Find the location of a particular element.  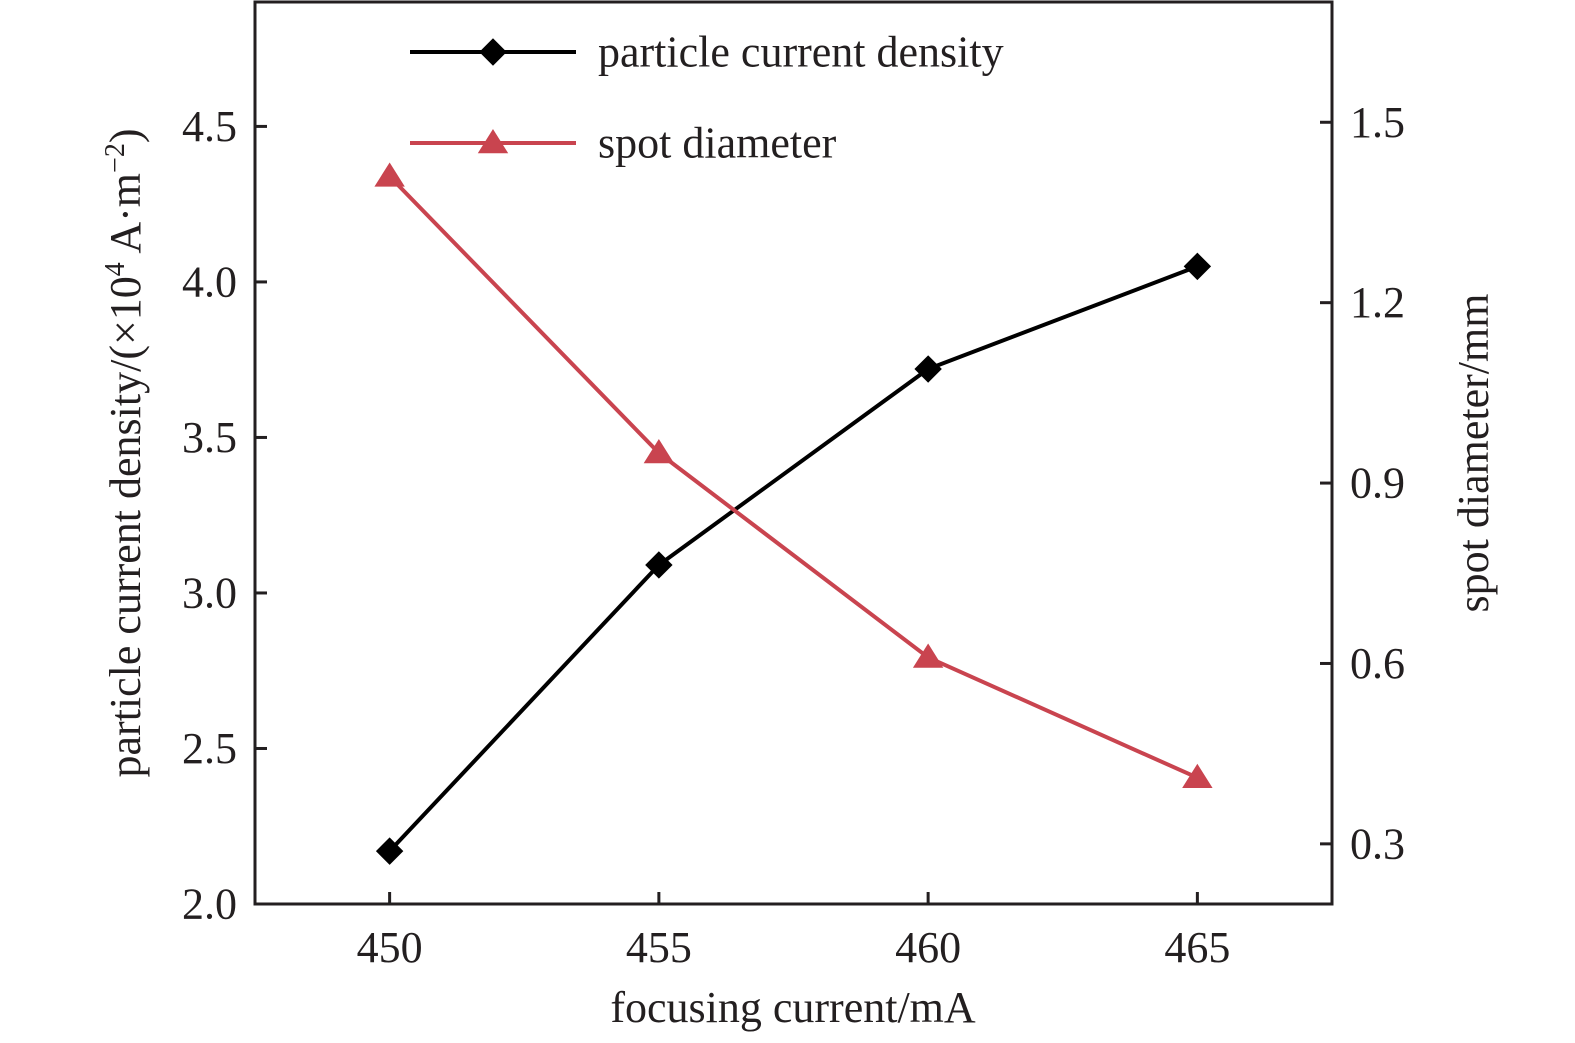

y-left-title-exp1: 4 is located at coordinates (115, 269).